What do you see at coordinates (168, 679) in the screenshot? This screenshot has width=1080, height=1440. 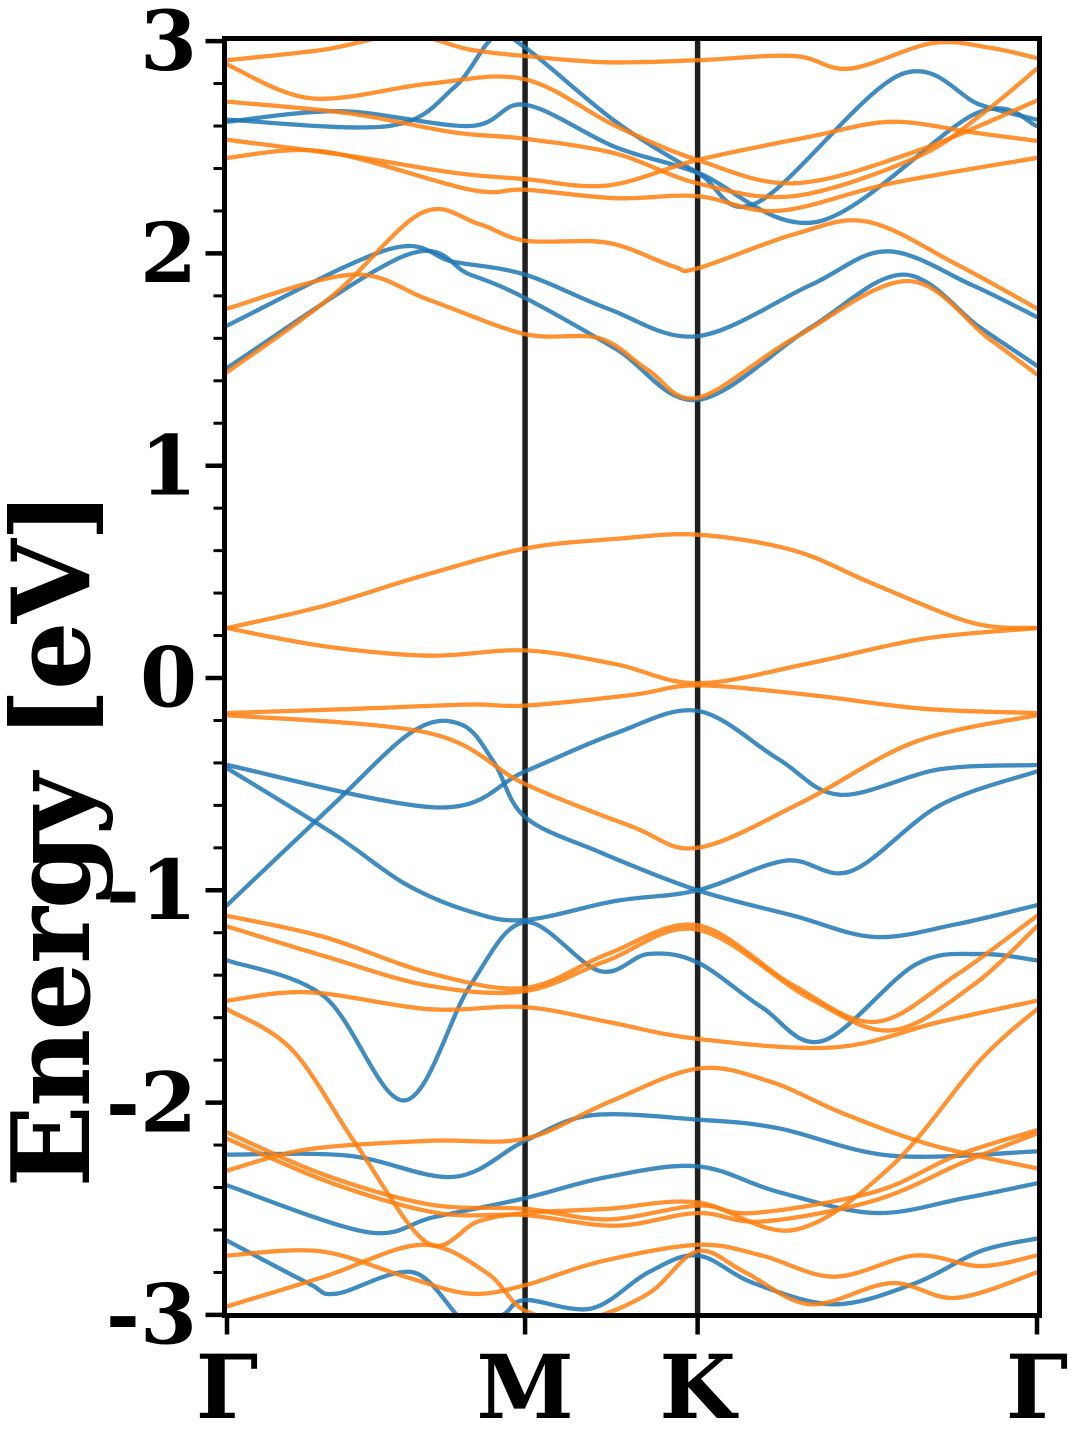 I see `y-axis-tick-label: 0` at bounding box center [168, 679].